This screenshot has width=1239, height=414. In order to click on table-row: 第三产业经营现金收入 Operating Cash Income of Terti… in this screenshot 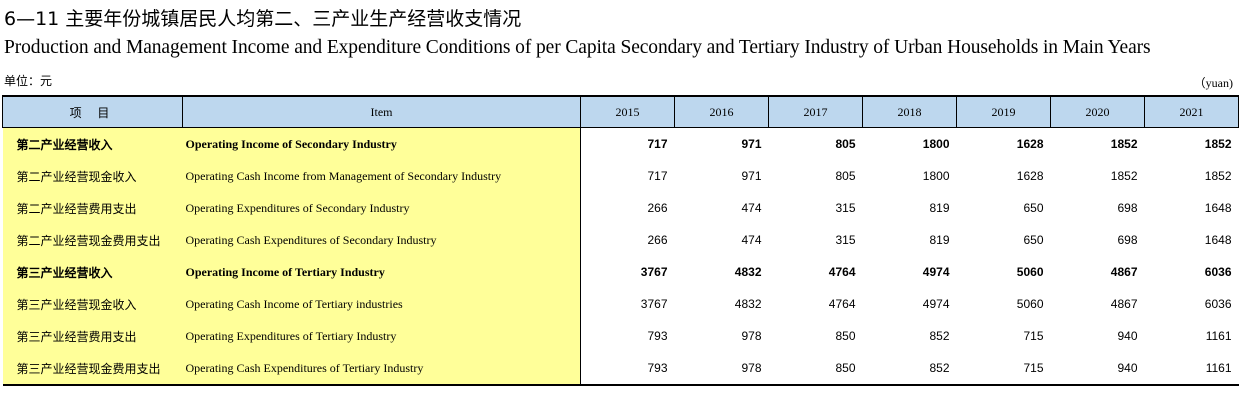, I will do `click(620, 304)`.